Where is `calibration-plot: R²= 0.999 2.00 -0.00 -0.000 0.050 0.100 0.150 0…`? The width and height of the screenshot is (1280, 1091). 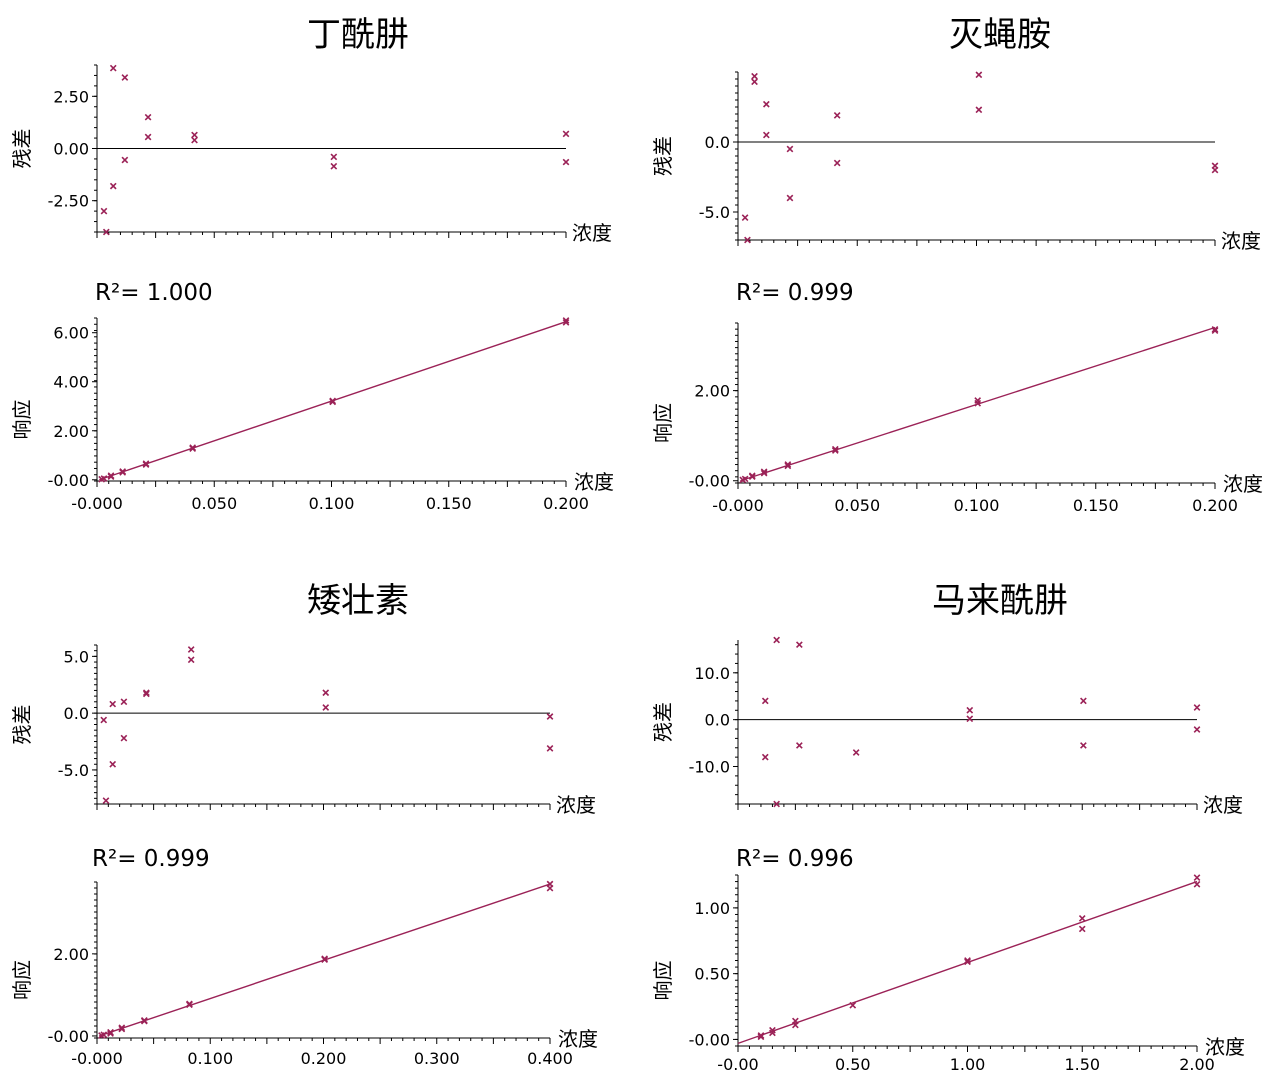 calibration-plot: R²= 0.999 2.00 -0.00 -0.000 0.050 0.100 0.150 0… is located at coordinates (957, 397).